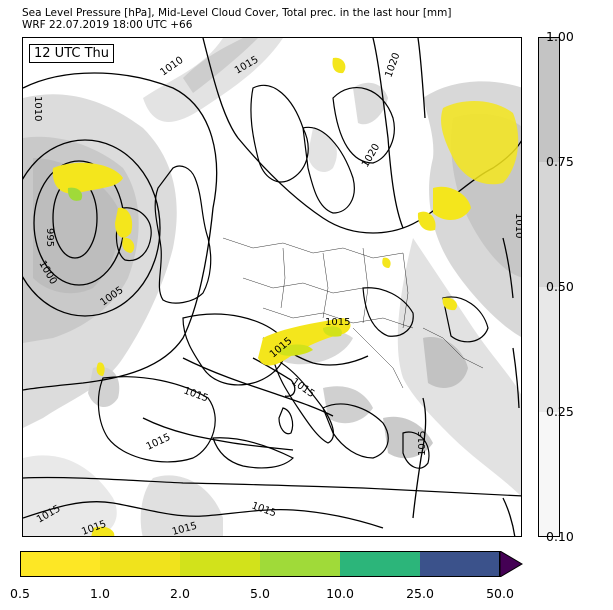 The width and height of the screenshot is (613, 610). Describe the element at coordinates (560, 161) in the screenshot. I see `cloud-colorbar-tick-label: 0.75` at that location.